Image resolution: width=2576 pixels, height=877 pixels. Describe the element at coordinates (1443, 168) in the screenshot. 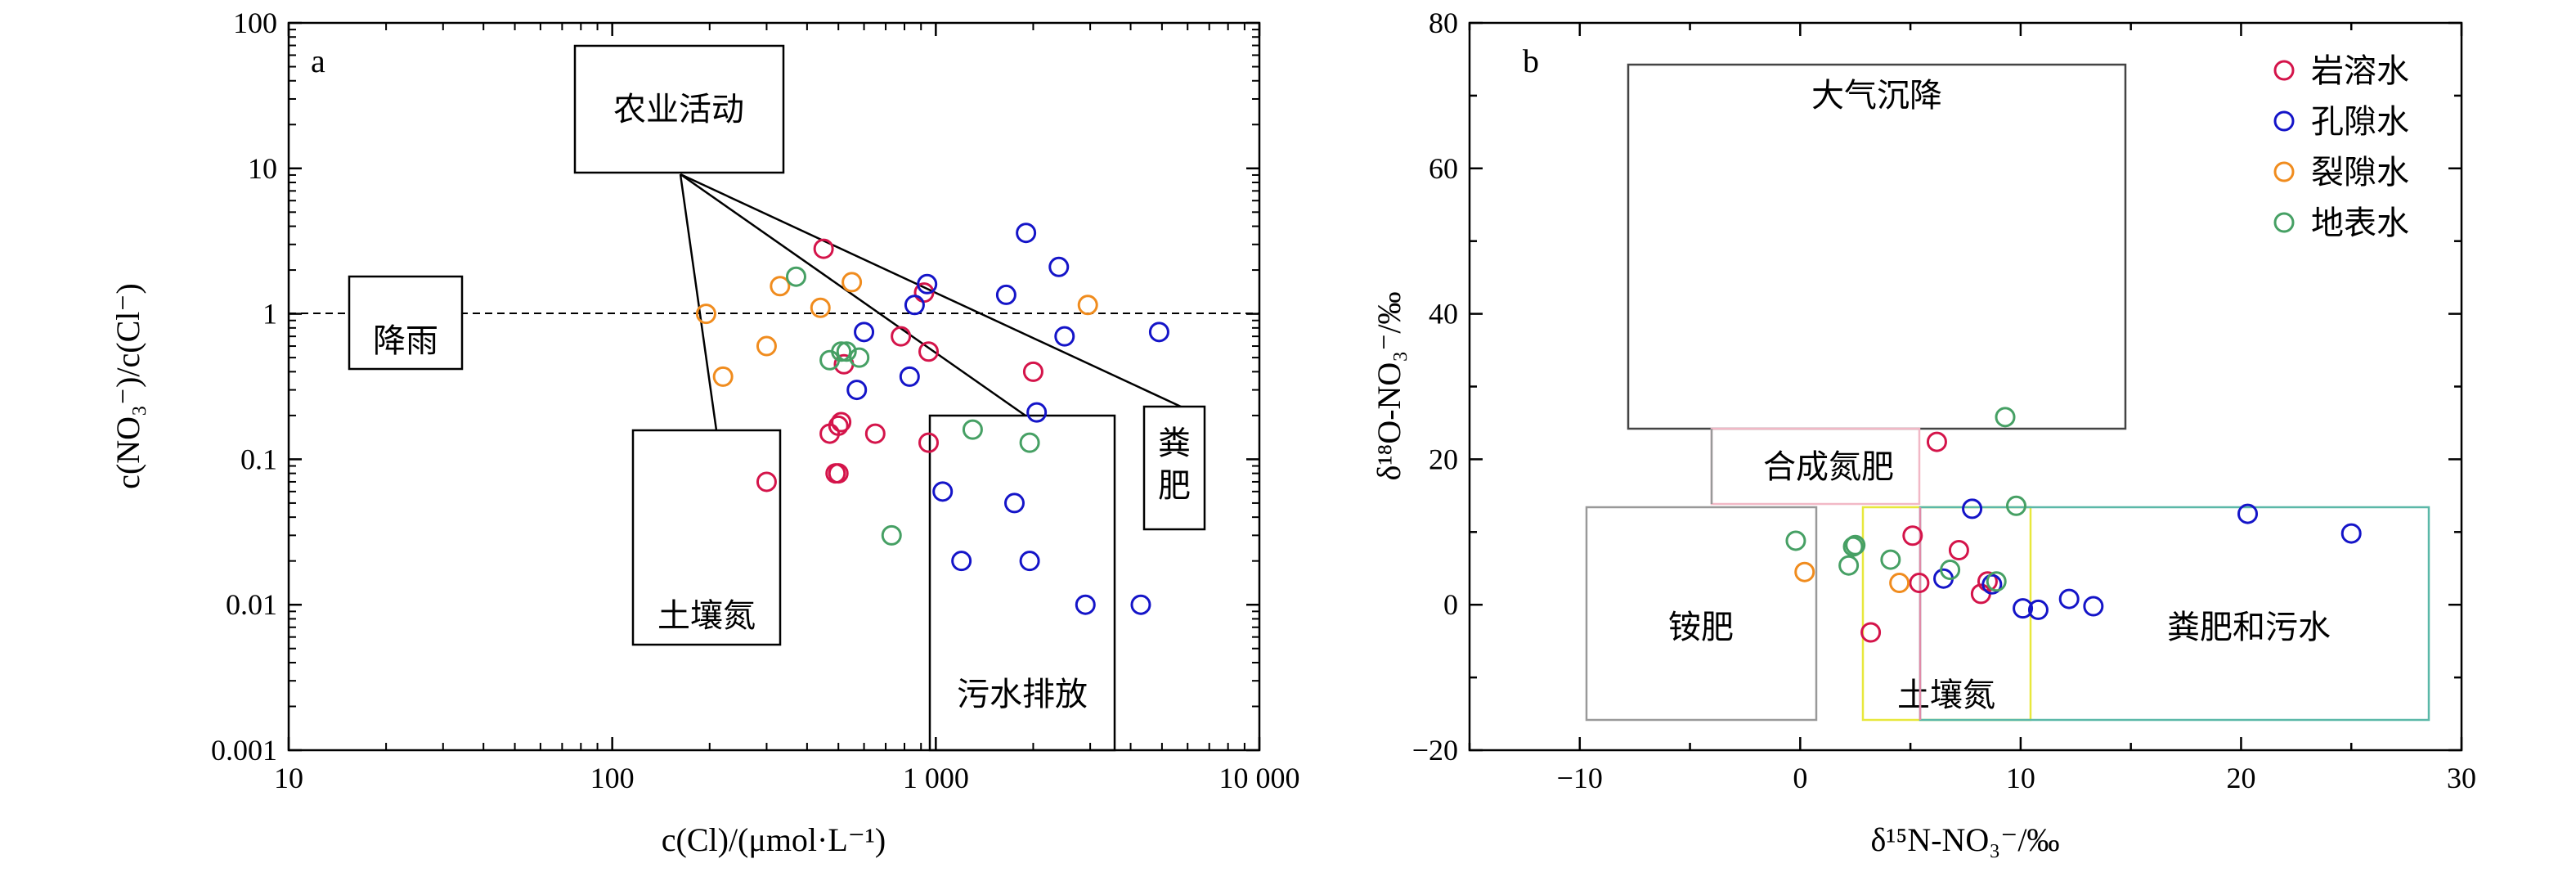

I see `y-tick-label: 60` at that location.